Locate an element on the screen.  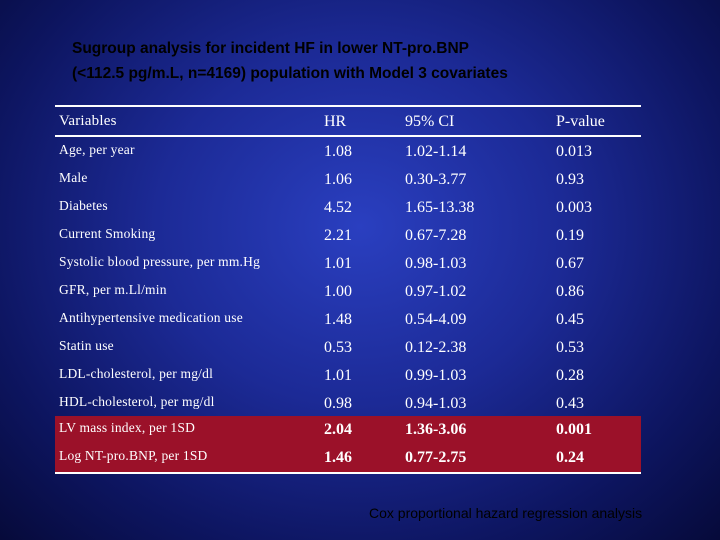
table-row: Age, per year 1.08 1.02-1.14 0.013 is located at coordinates (348, 152).